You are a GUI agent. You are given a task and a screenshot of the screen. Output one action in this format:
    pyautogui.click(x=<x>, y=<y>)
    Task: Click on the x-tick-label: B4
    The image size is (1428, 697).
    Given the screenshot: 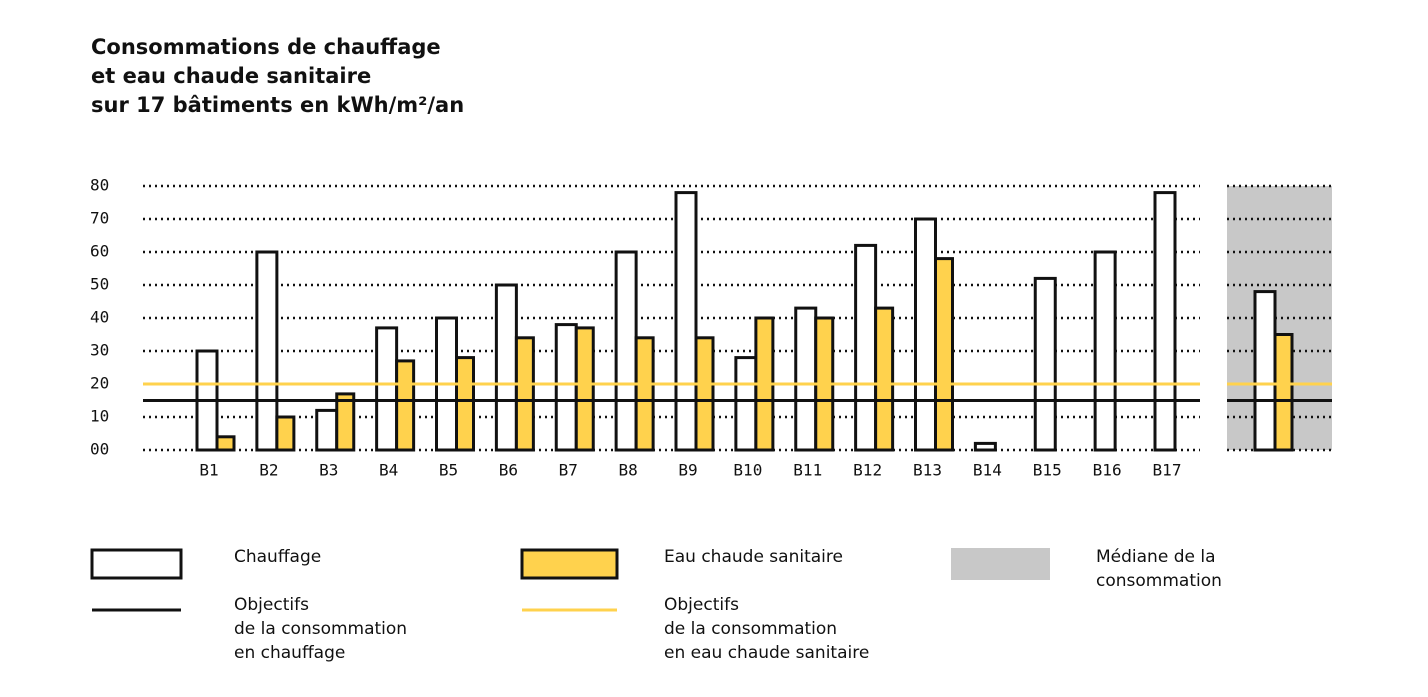 What is the action you would take?
    pyautogui.click(x=388, y=470)
    